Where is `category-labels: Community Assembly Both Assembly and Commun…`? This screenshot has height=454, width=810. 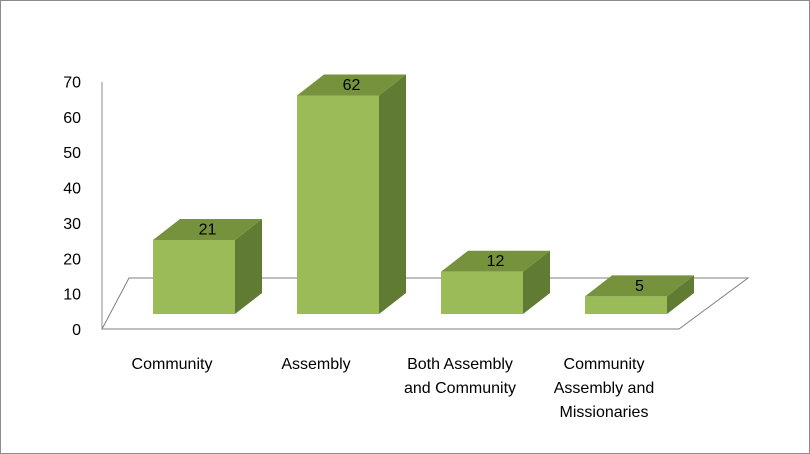 category-labels: Community Assembly Both Assembly and Commun… is located at coordinates (393, 388).